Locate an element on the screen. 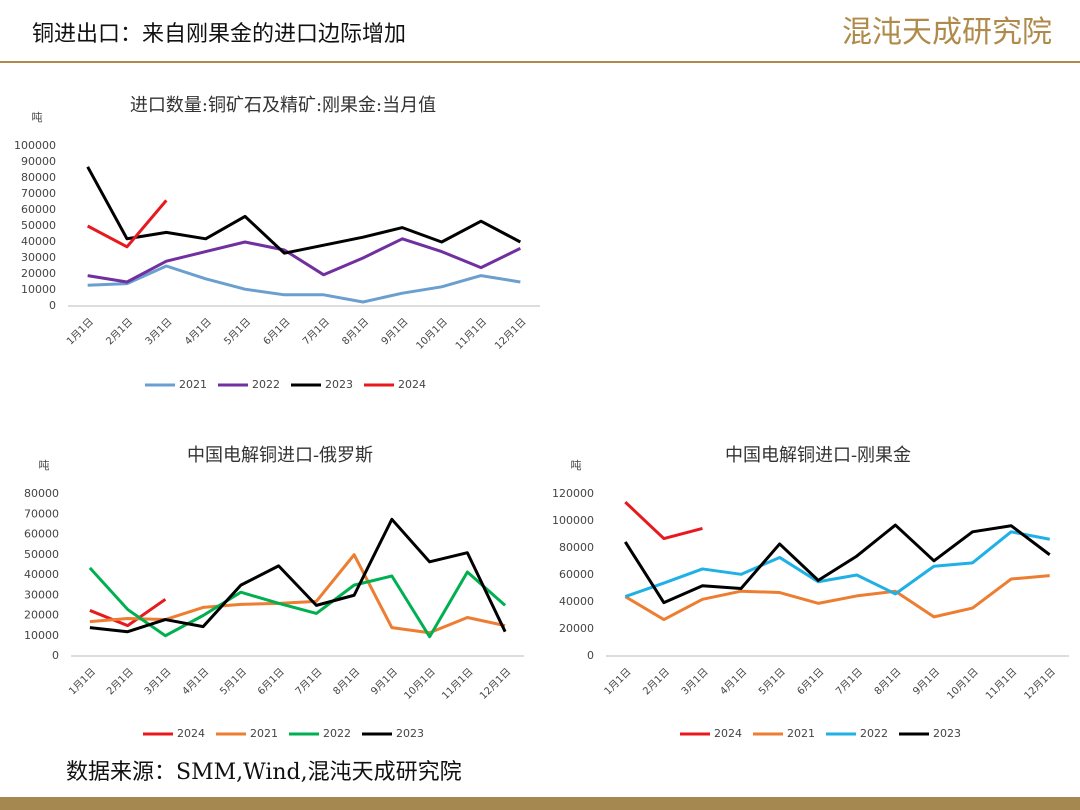 The image size is (1080, 810). source: 数据来源：SMM,Wind,混沌天成研究院 is located at coordinates (264, 772).